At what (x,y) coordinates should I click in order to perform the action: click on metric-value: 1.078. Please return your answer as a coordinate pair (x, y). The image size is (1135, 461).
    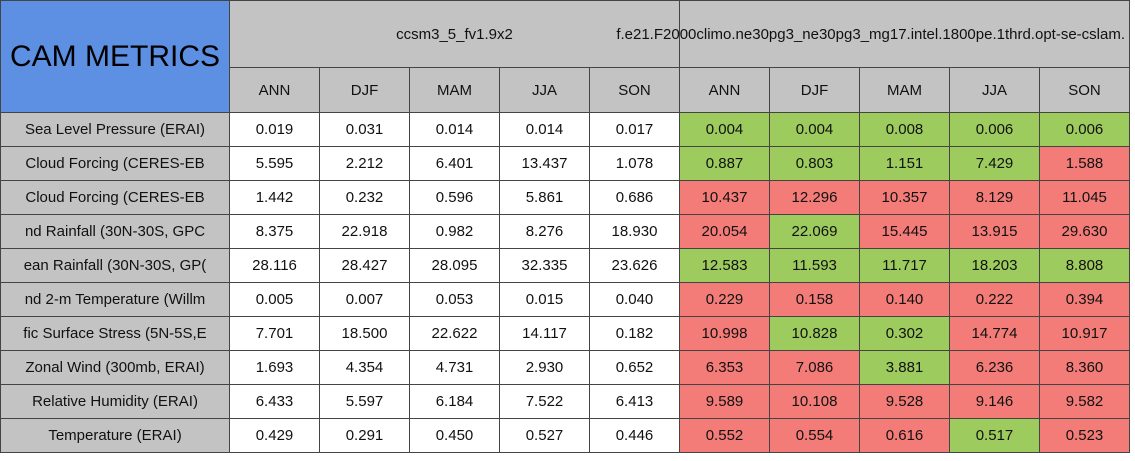
    Looking at the image, I should click on (635, 164).